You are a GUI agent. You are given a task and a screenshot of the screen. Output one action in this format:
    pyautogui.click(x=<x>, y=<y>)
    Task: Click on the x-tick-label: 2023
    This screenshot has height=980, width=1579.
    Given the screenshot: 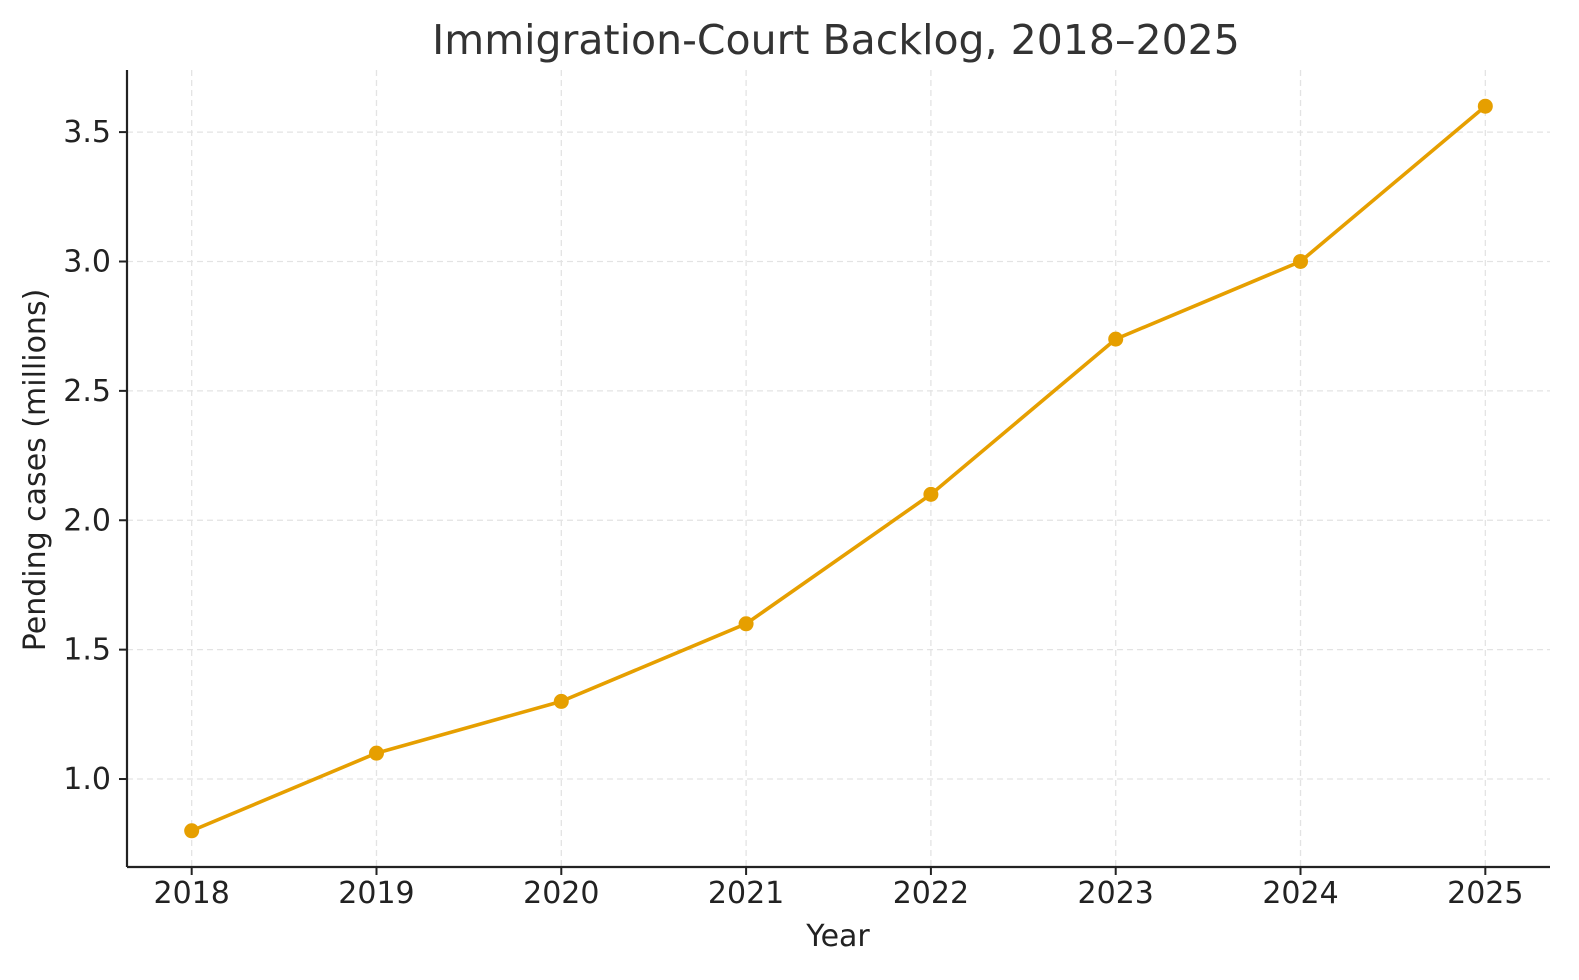 What is the action you would take?
    pyautogui.click(x=1116, y=893)
    